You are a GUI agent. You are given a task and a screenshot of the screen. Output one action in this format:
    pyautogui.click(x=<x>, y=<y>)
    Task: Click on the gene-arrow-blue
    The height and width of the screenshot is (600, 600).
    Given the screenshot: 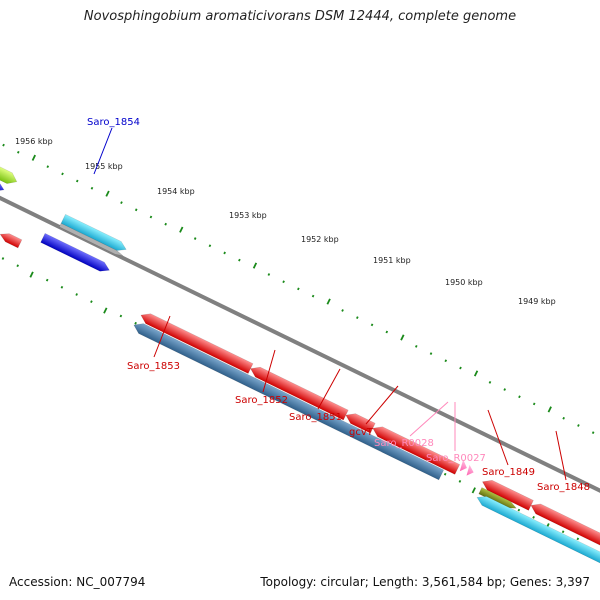 What is the action you would take?
    pyautogui.click(x=75, y=252)
    